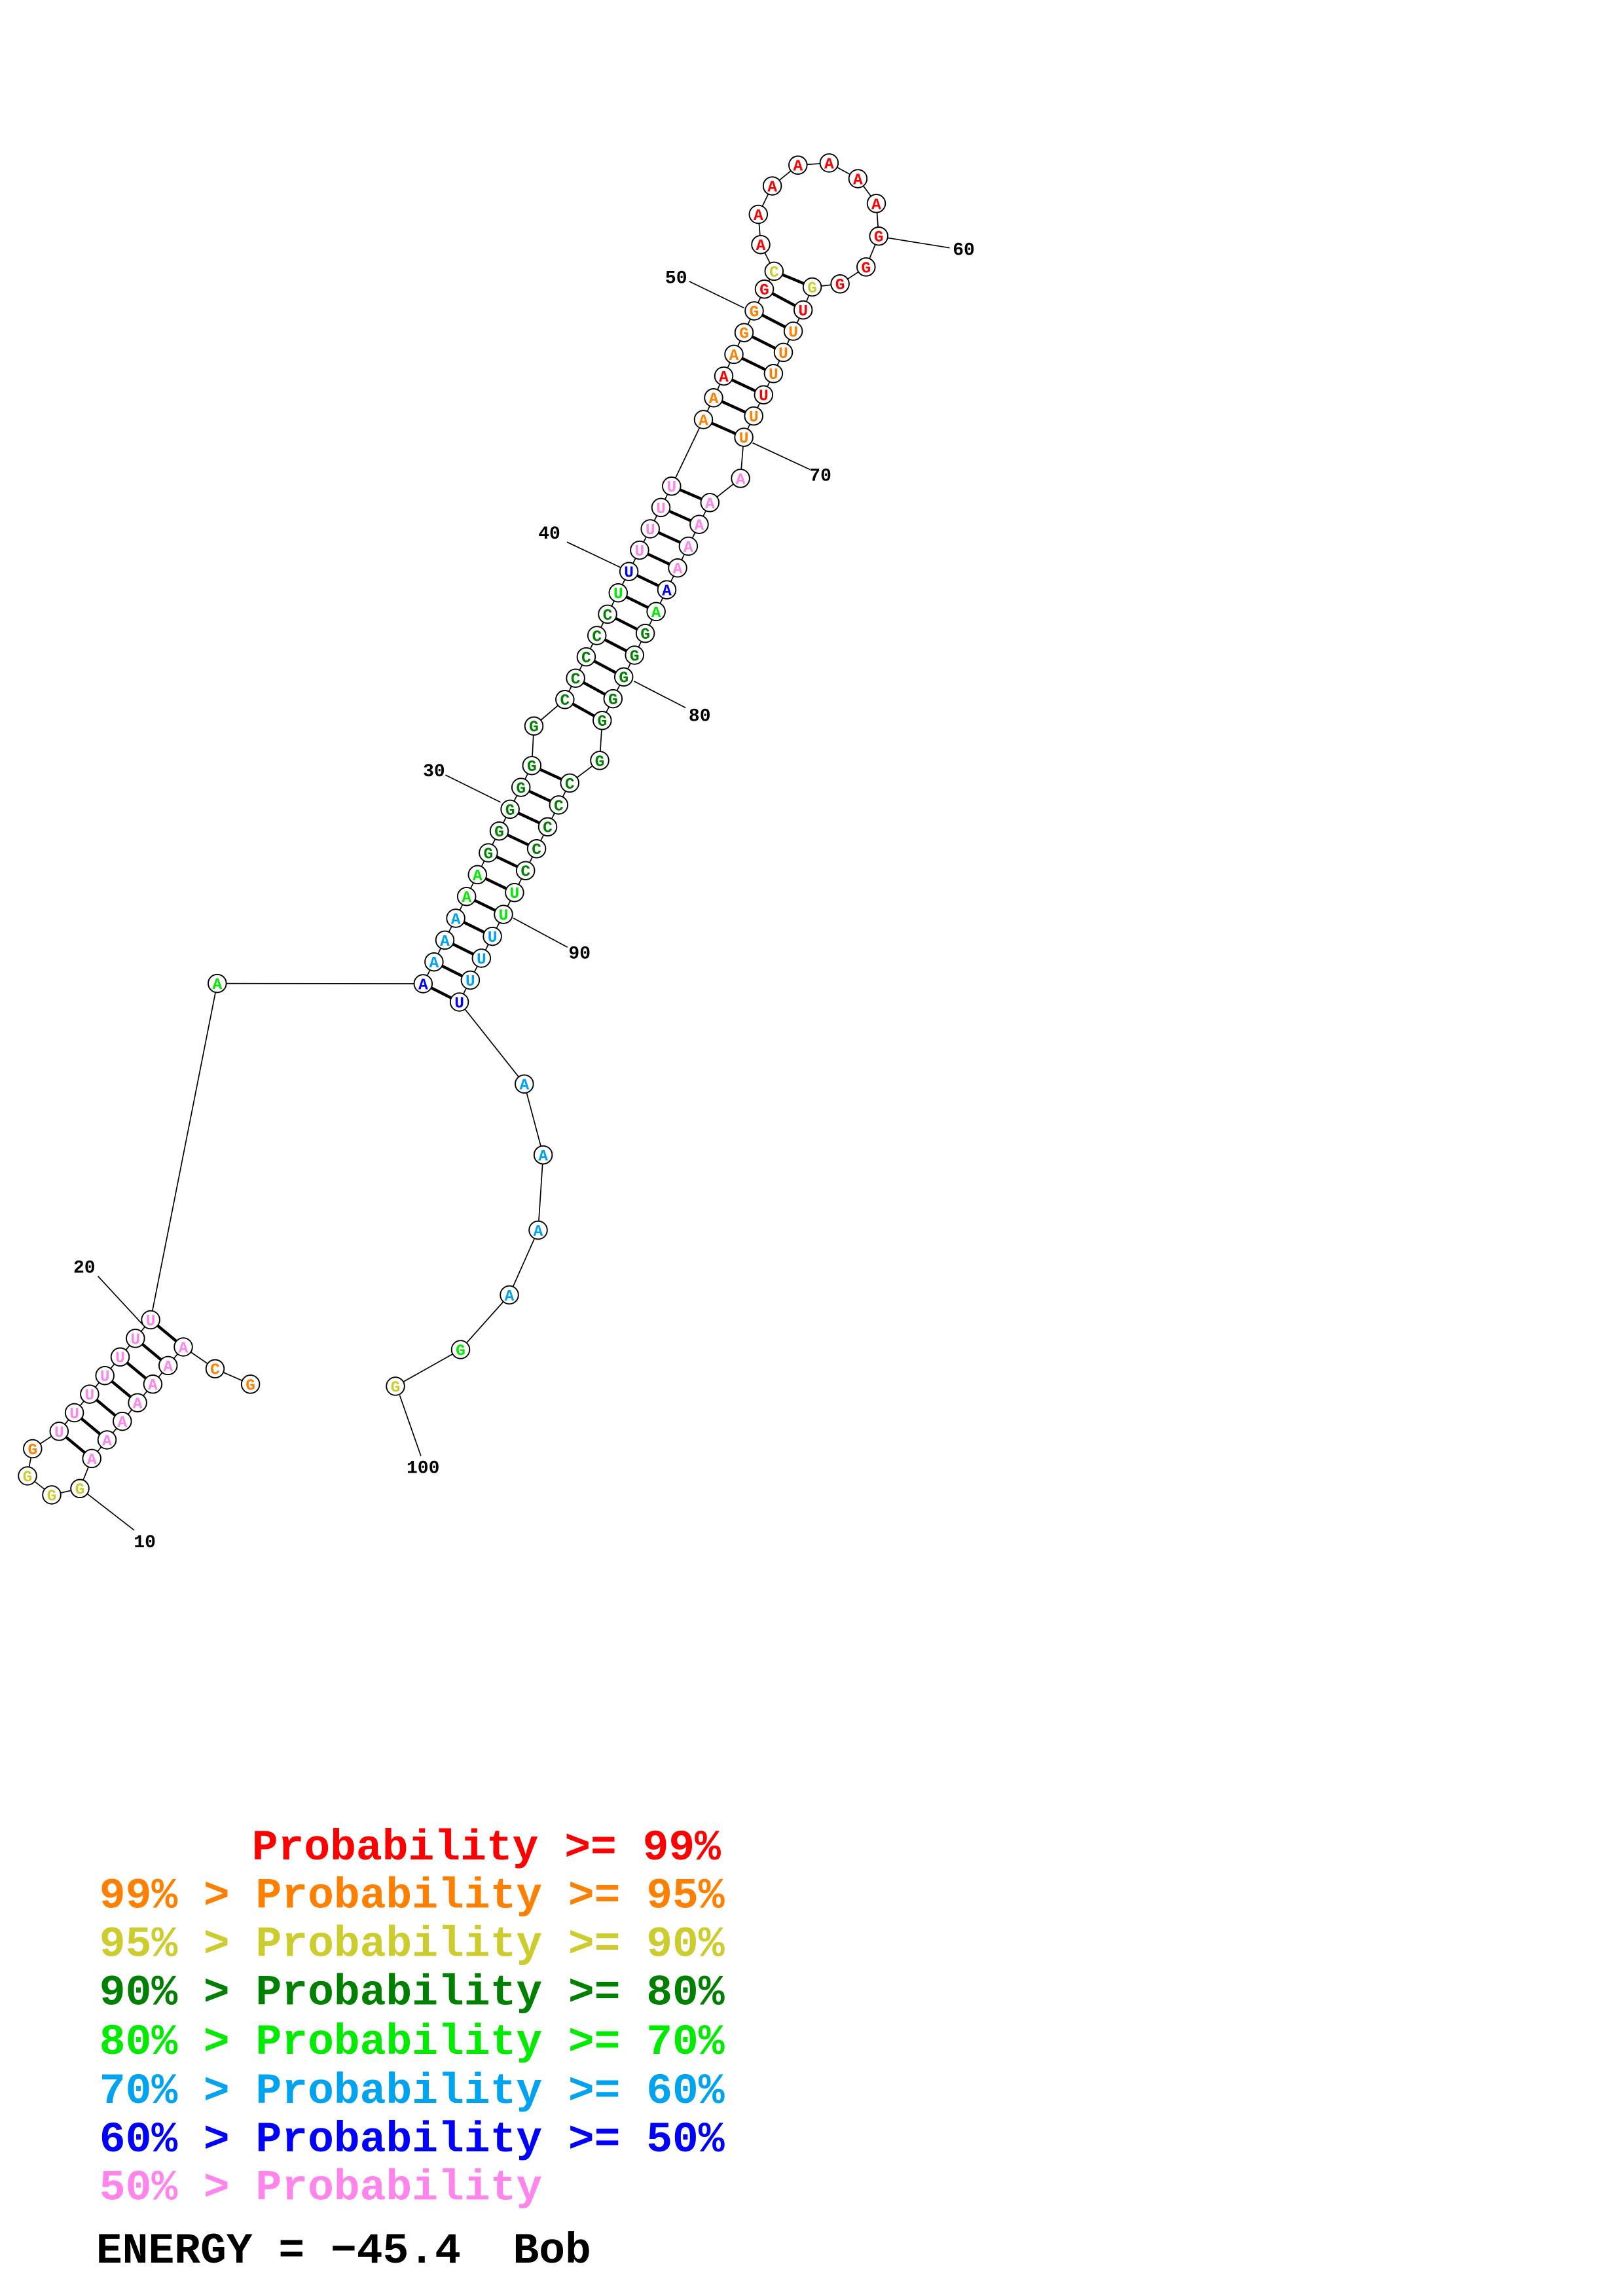 The image size is (1623, 2296). Describe the element at coordinates (434, 772) in the screenshot. I see `svg-text: 30` at that location.